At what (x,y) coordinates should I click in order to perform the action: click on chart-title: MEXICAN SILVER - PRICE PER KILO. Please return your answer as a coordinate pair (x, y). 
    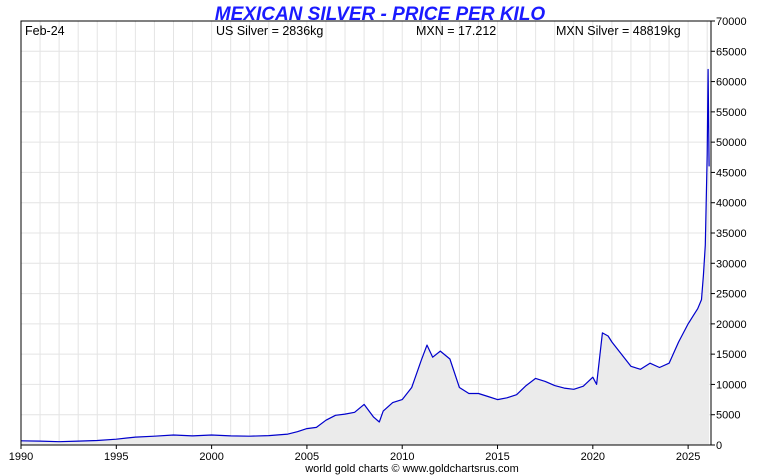
    Looking at the image, I should click on (380, 14).